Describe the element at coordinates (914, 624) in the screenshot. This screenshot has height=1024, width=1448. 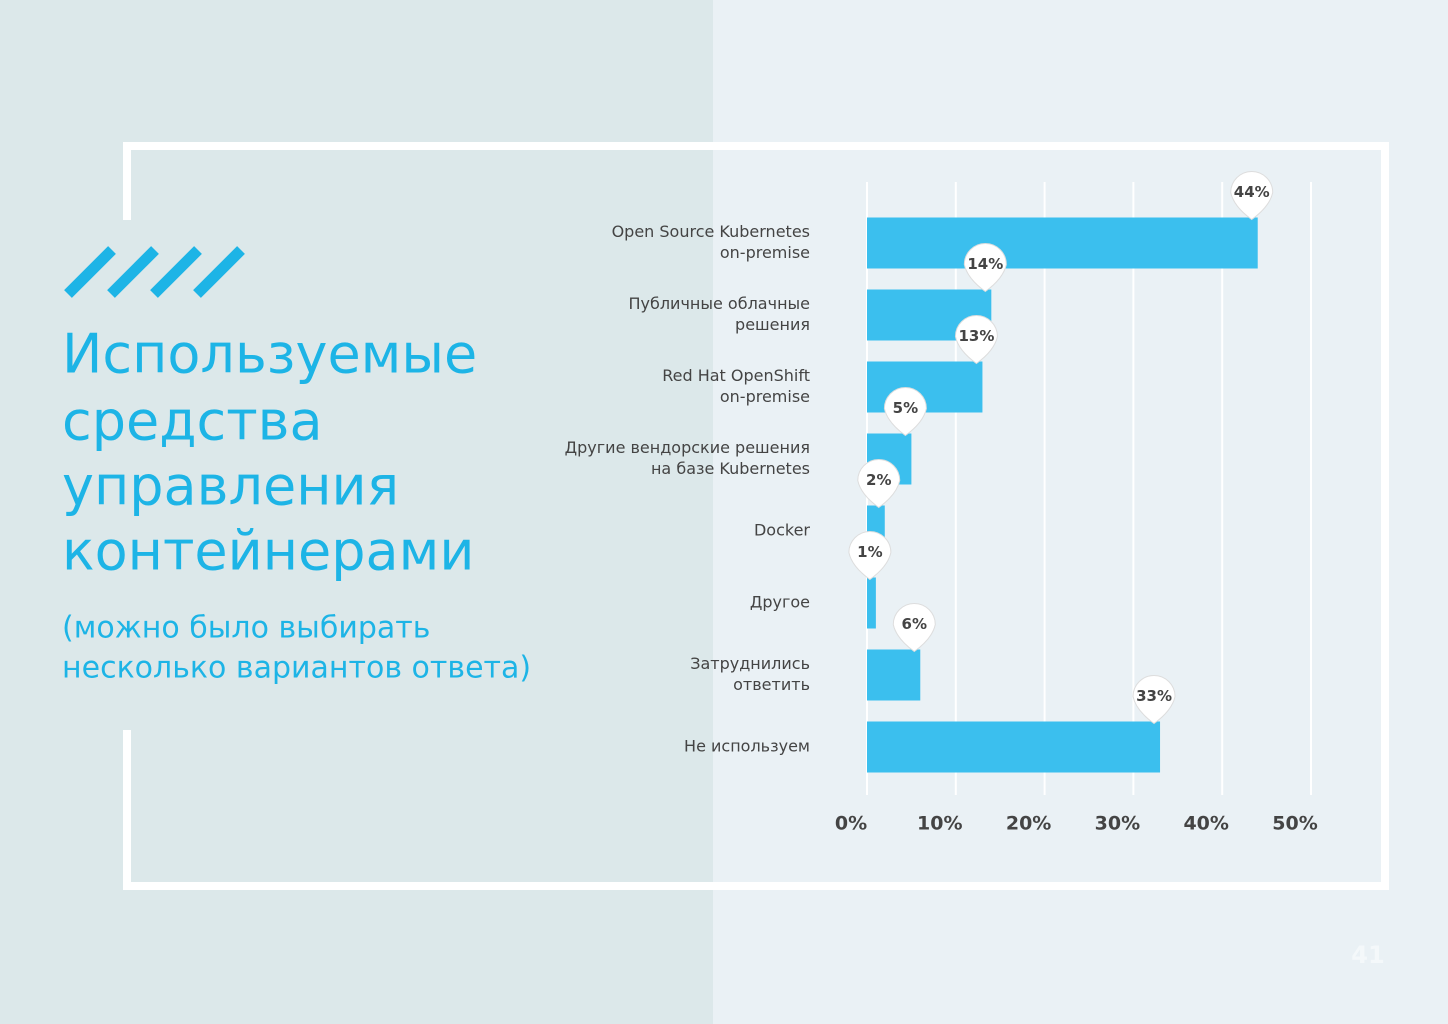
I see `value-label: 6%` at that location.